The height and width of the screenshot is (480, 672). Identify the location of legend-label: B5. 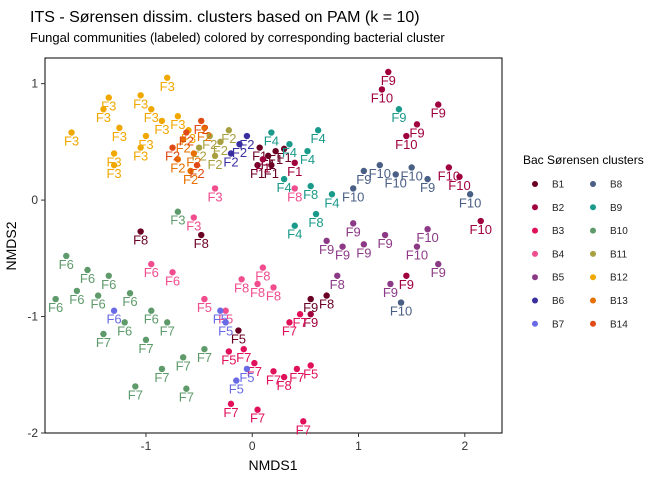
(558, 278).